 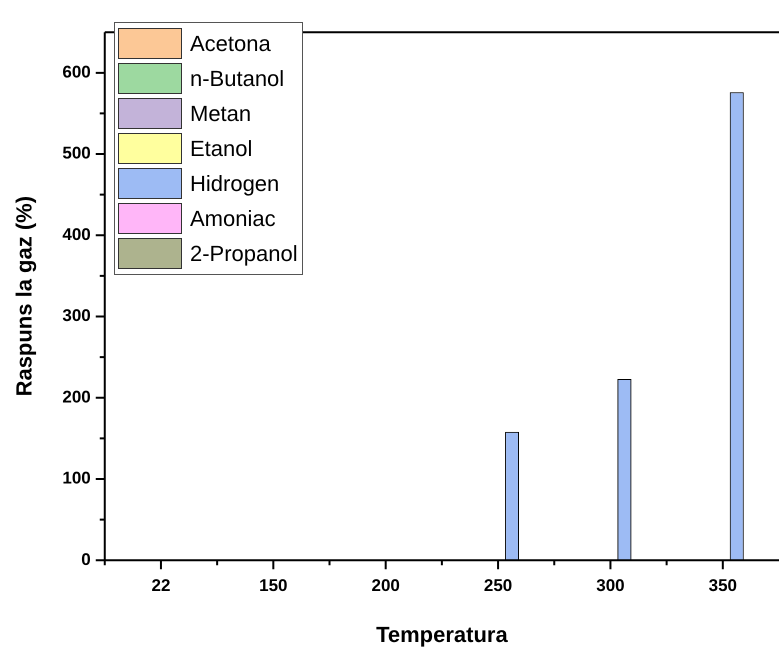 What do you see at coordinates (233, 219) in the screenshot?
I see `legend-label: Amoniac` at bounding box center [233, 219].